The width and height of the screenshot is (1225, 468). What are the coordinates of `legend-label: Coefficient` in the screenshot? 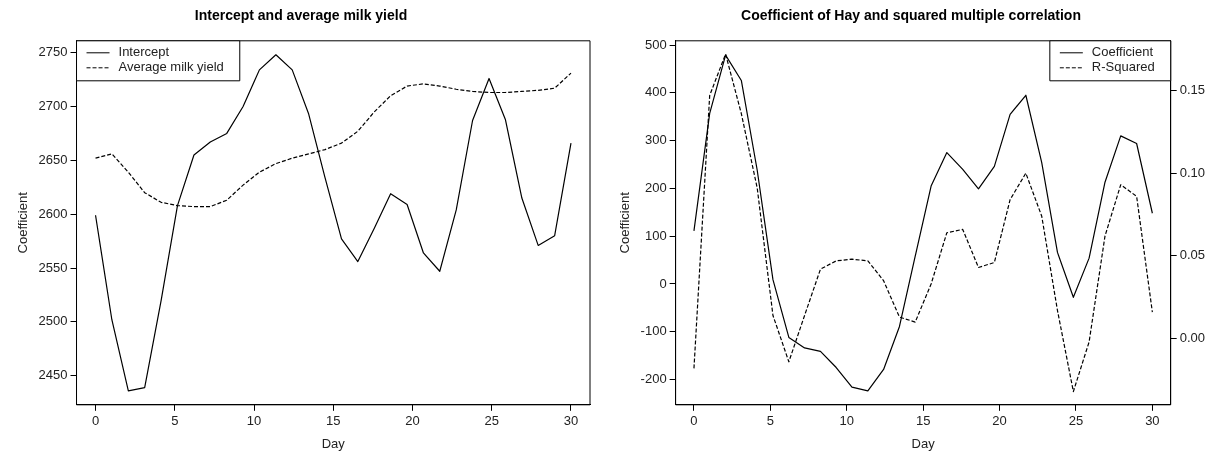 It's located at (1122, 52).